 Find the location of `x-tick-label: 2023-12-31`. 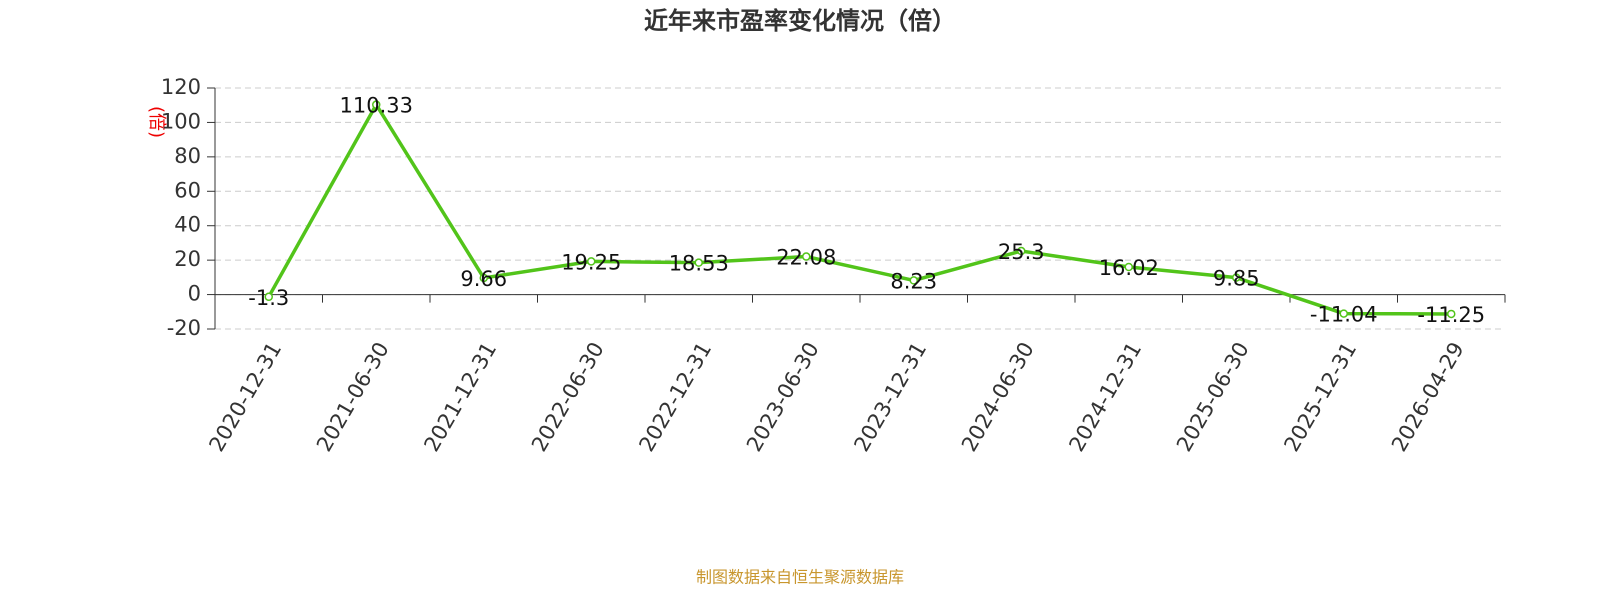

x-tick-label: 2023-12-31 is located at coordinates (890, 397).